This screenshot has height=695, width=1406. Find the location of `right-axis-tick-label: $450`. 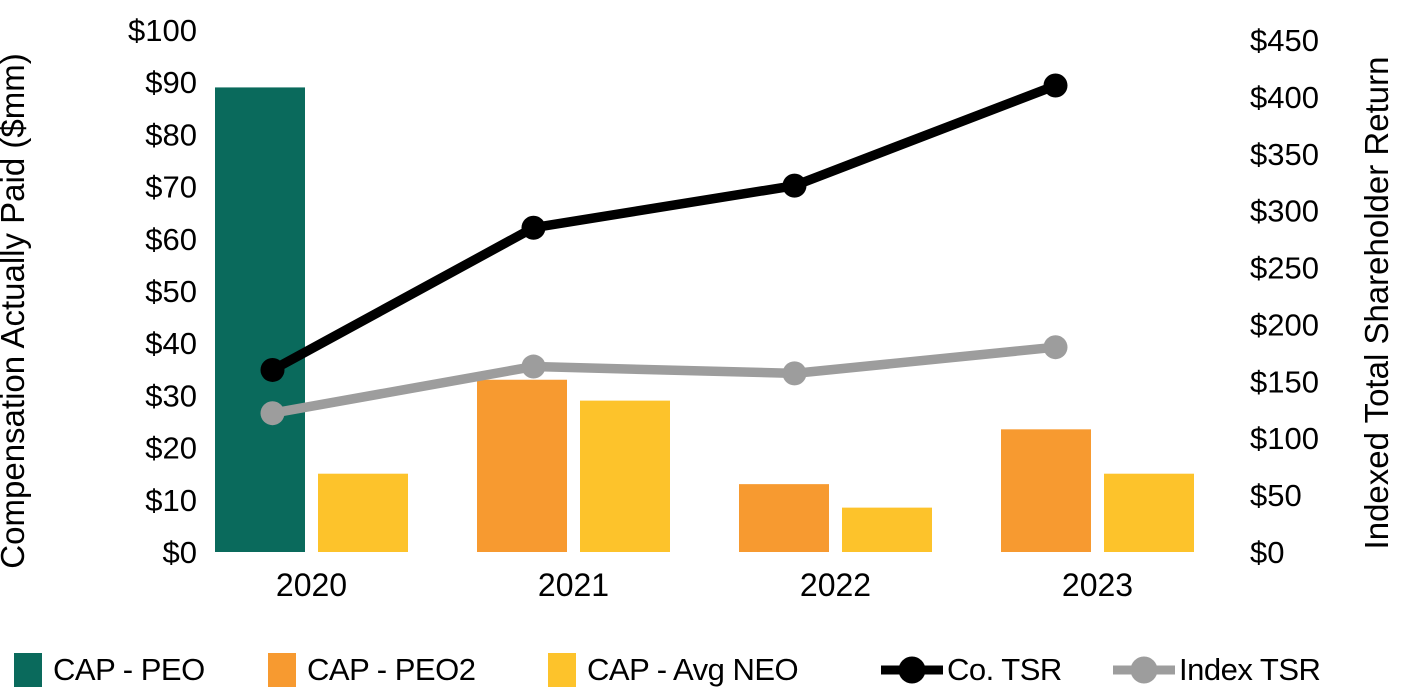

right-axis-tick-label: $450 is located at coordinates (1284, 40).